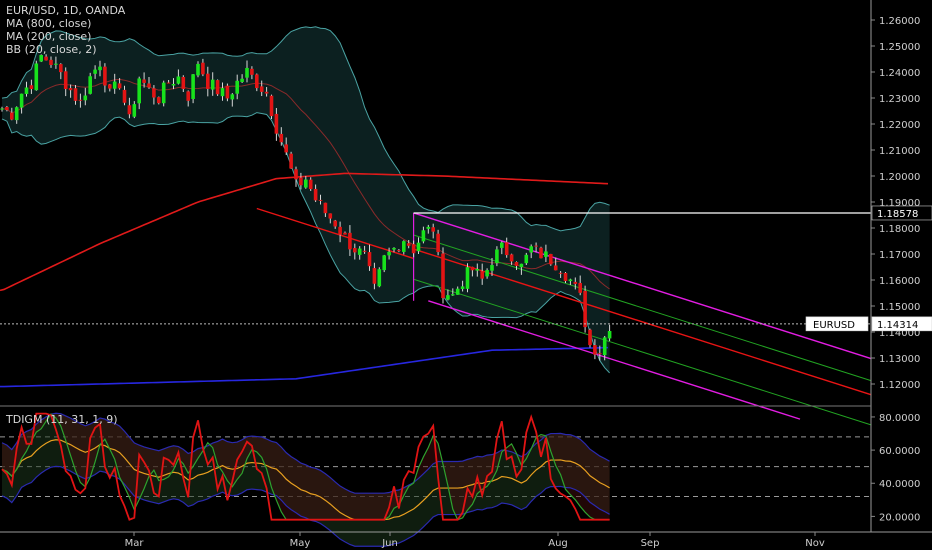  I want to click on level-price-tag: 1.18578, so click(901, 213).